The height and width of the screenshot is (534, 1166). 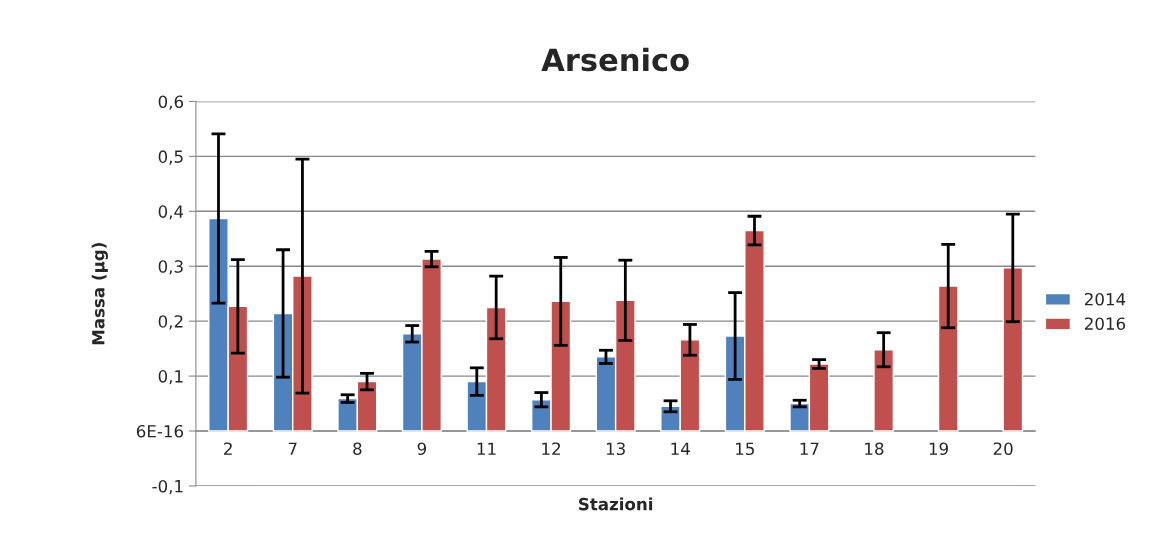 I want to click on legend-label: 2014, so click(x=1105, y=299).